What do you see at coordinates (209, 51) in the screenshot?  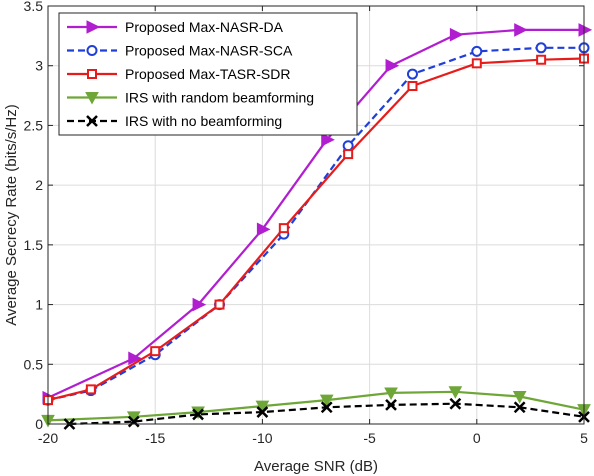 I see `legend-label: Proposed Max-NASR-SCA` at bounding box center [209, 51].